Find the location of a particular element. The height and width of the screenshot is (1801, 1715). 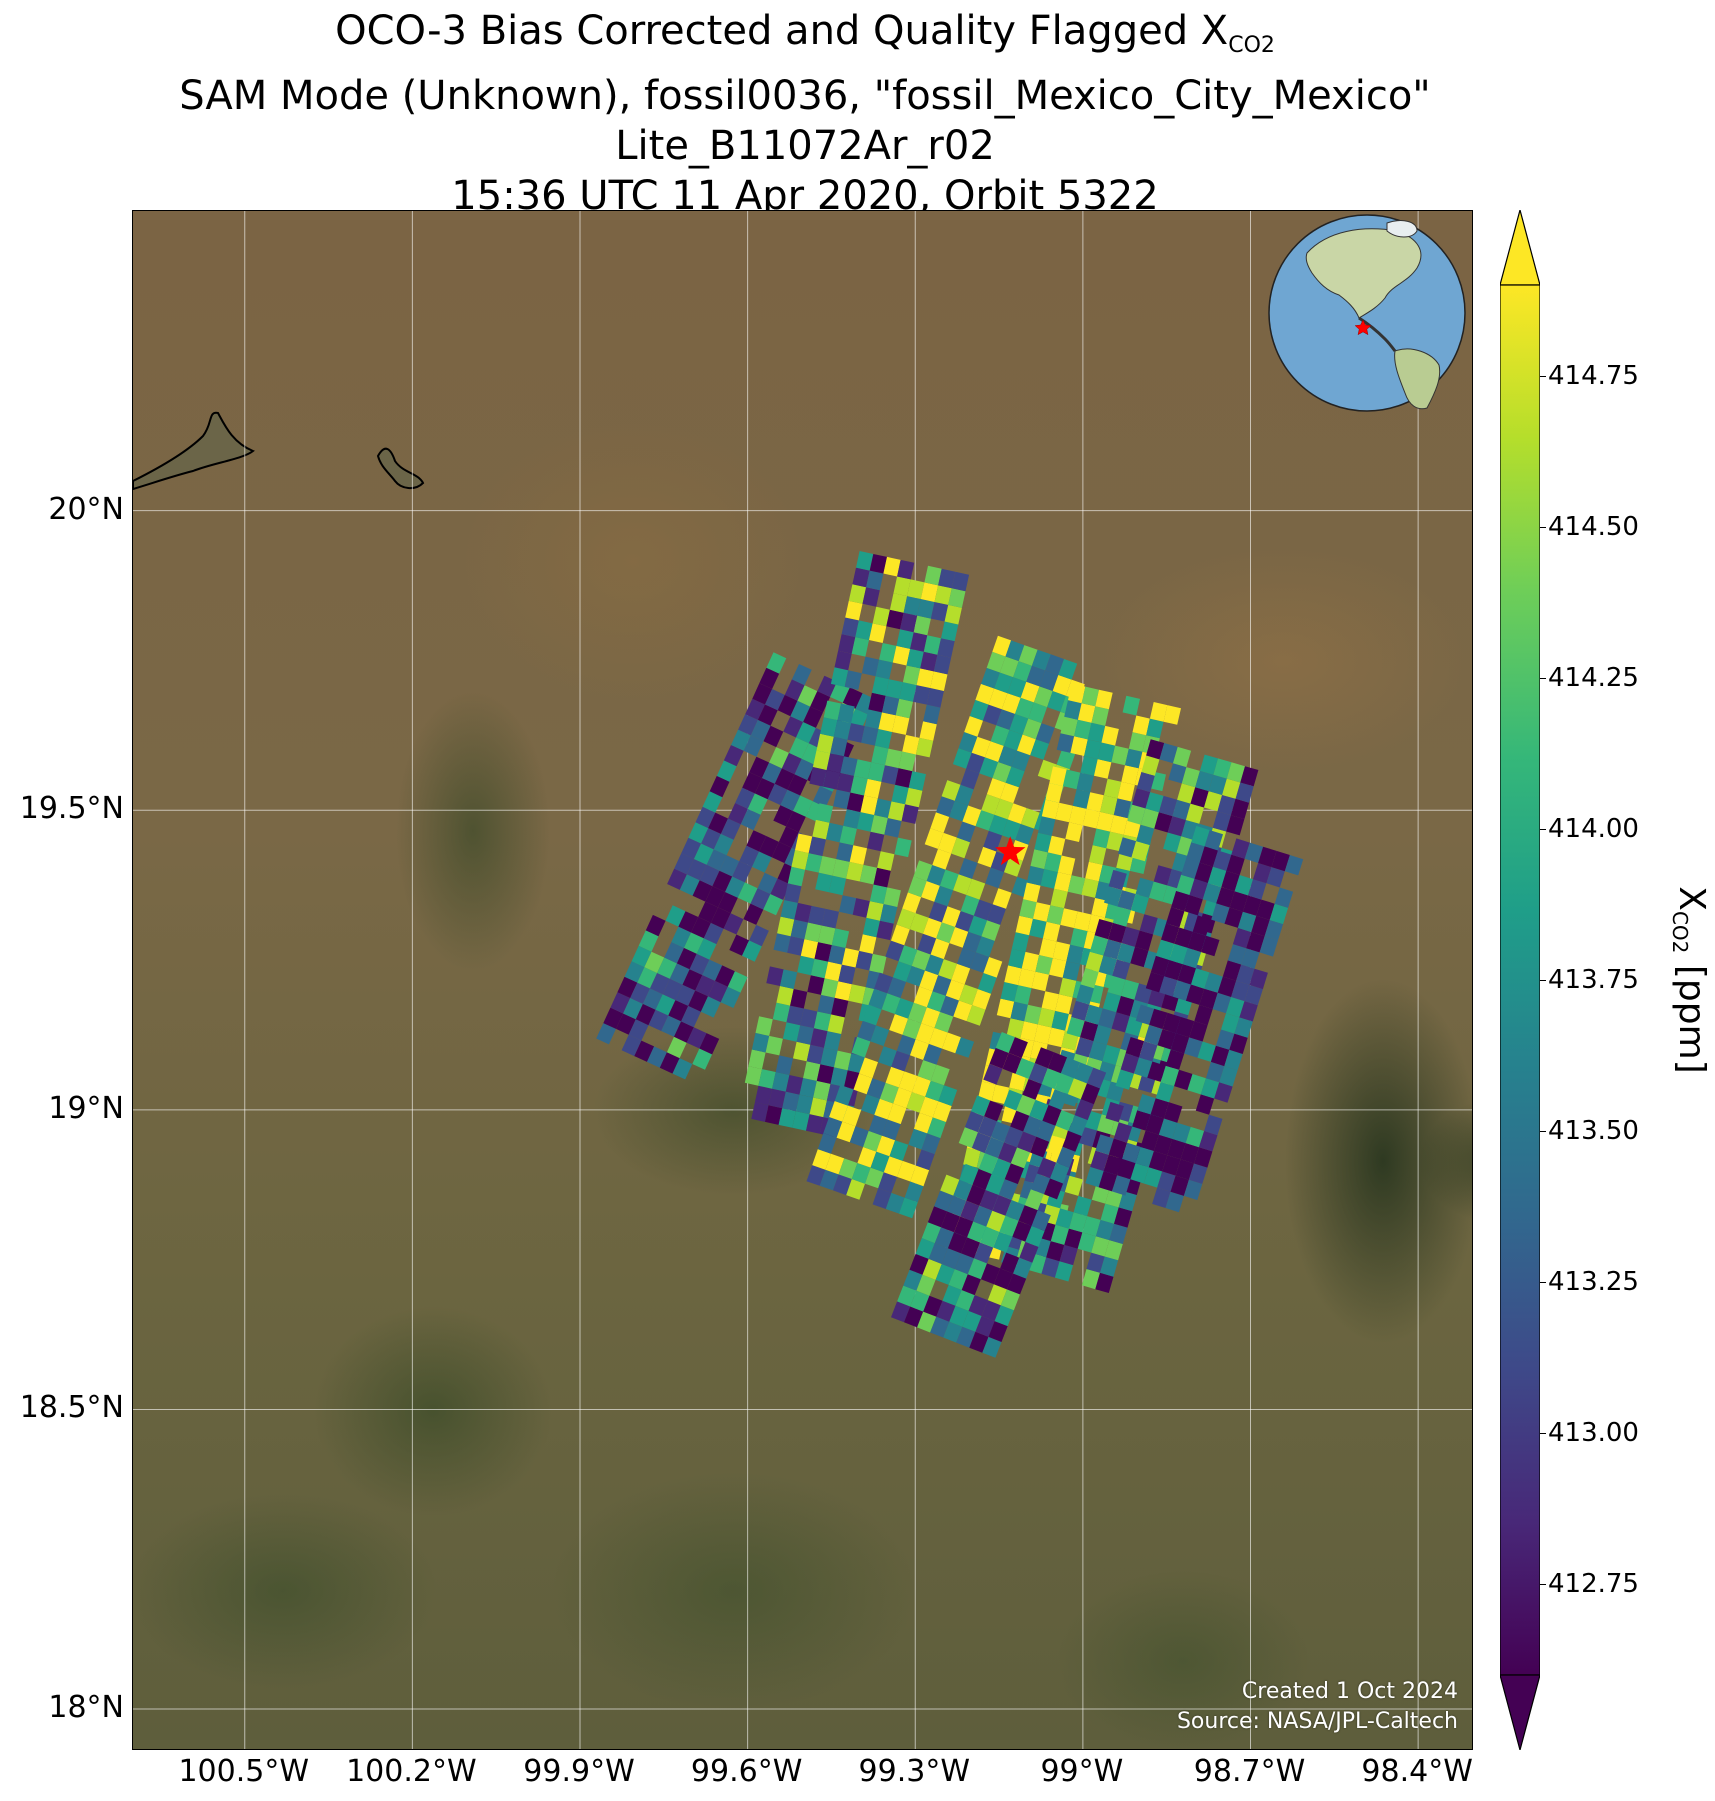

colorbar-tick-label: 413.00 is located at coordinates (1593, 1433).